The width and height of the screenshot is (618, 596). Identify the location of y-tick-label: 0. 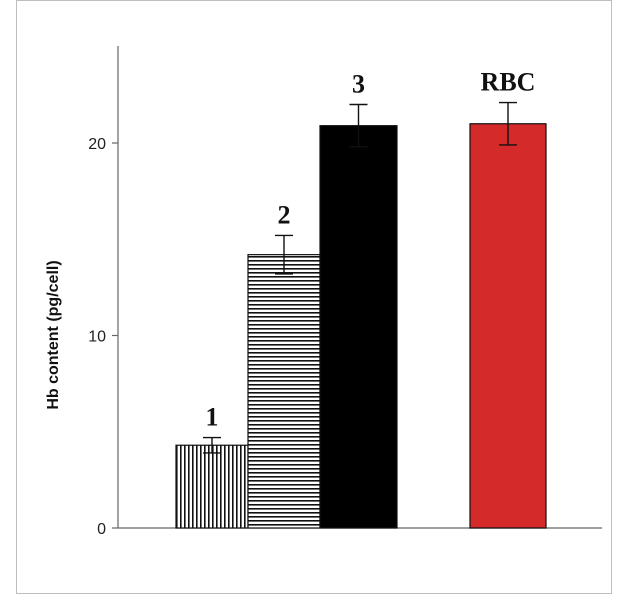
(101, 529).